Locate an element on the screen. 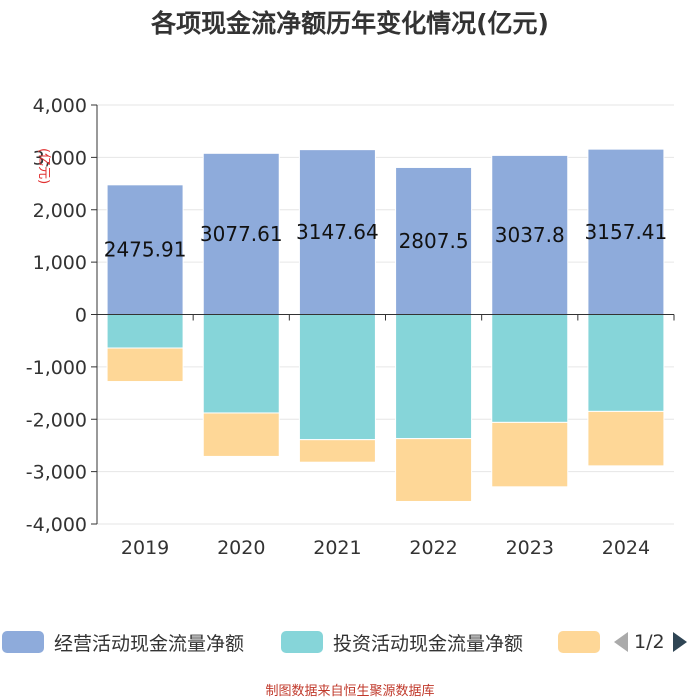 The height and width of the screenshot is (700, 700). x-tick-label: 2022 is located at coordinates (433, 548).